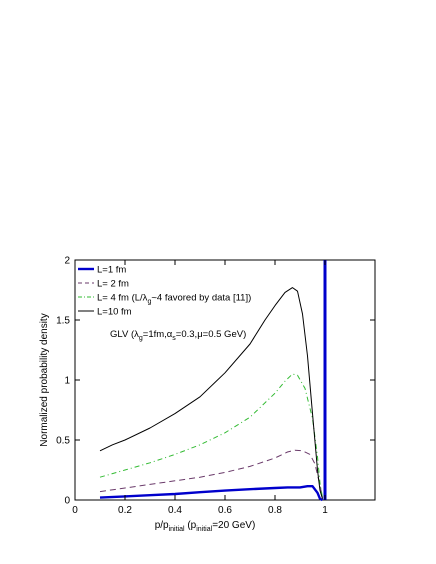 This screenshot has height=564, width=436. Describe the element at coordinates (162, 525) in the screenshot. I see `x-axis-title-main: p/p` at that location.